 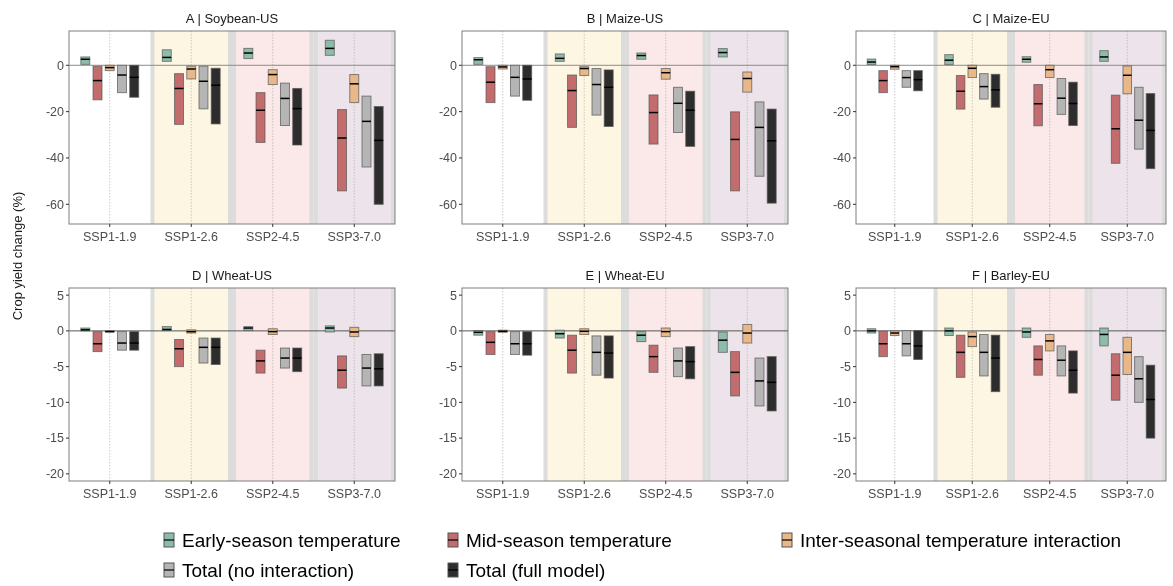 I want to click on legend-label: Early-season temperature, so click(x=291, y=540).